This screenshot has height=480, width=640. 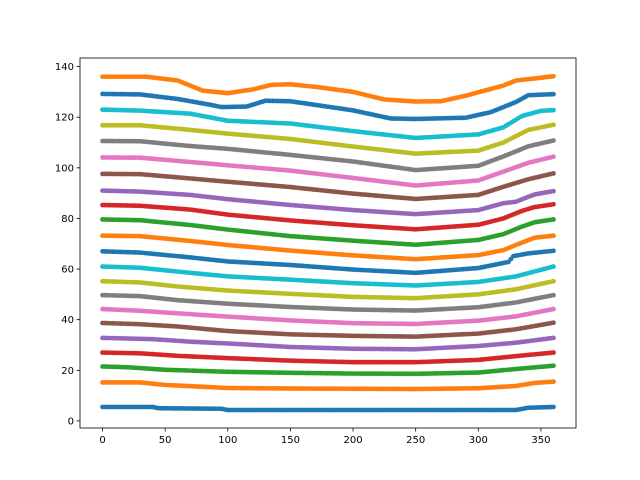 I want to click on x-tick-label: 250, so click(x=415, y=440).